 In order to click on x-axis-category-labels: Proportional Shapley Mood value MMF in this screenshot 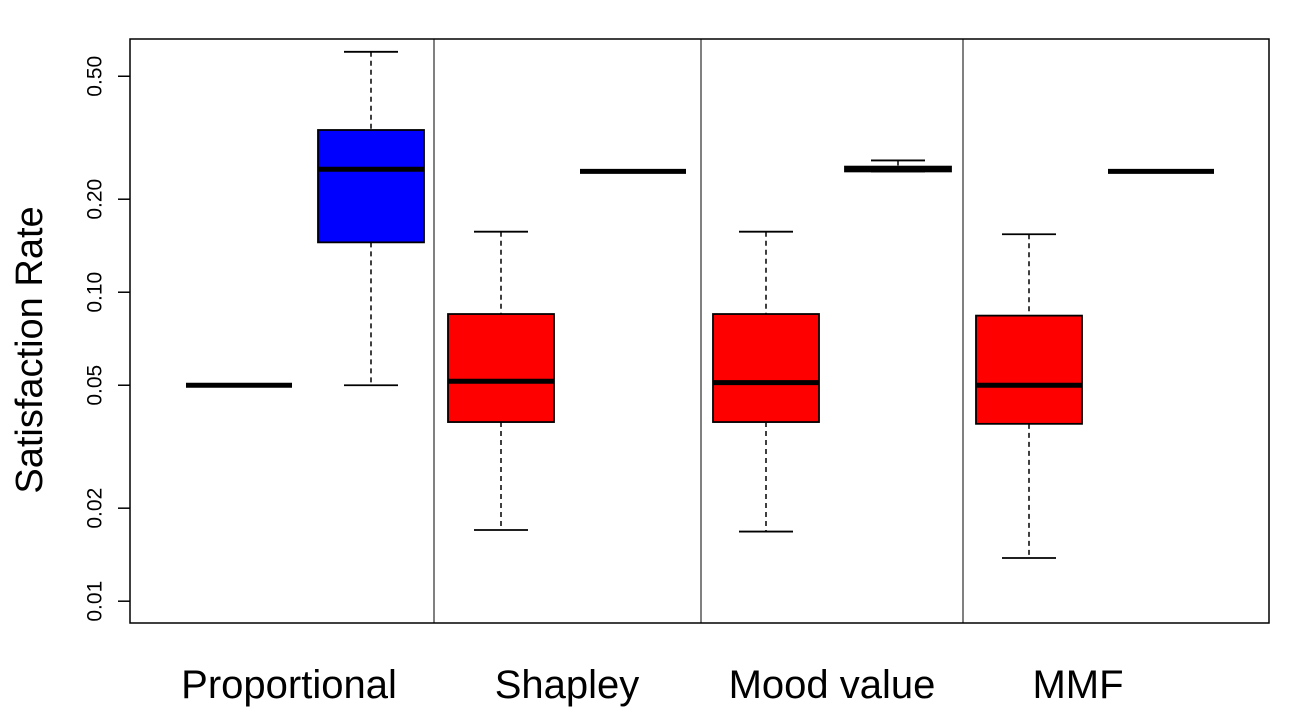, I will do `click(652, 685)`.